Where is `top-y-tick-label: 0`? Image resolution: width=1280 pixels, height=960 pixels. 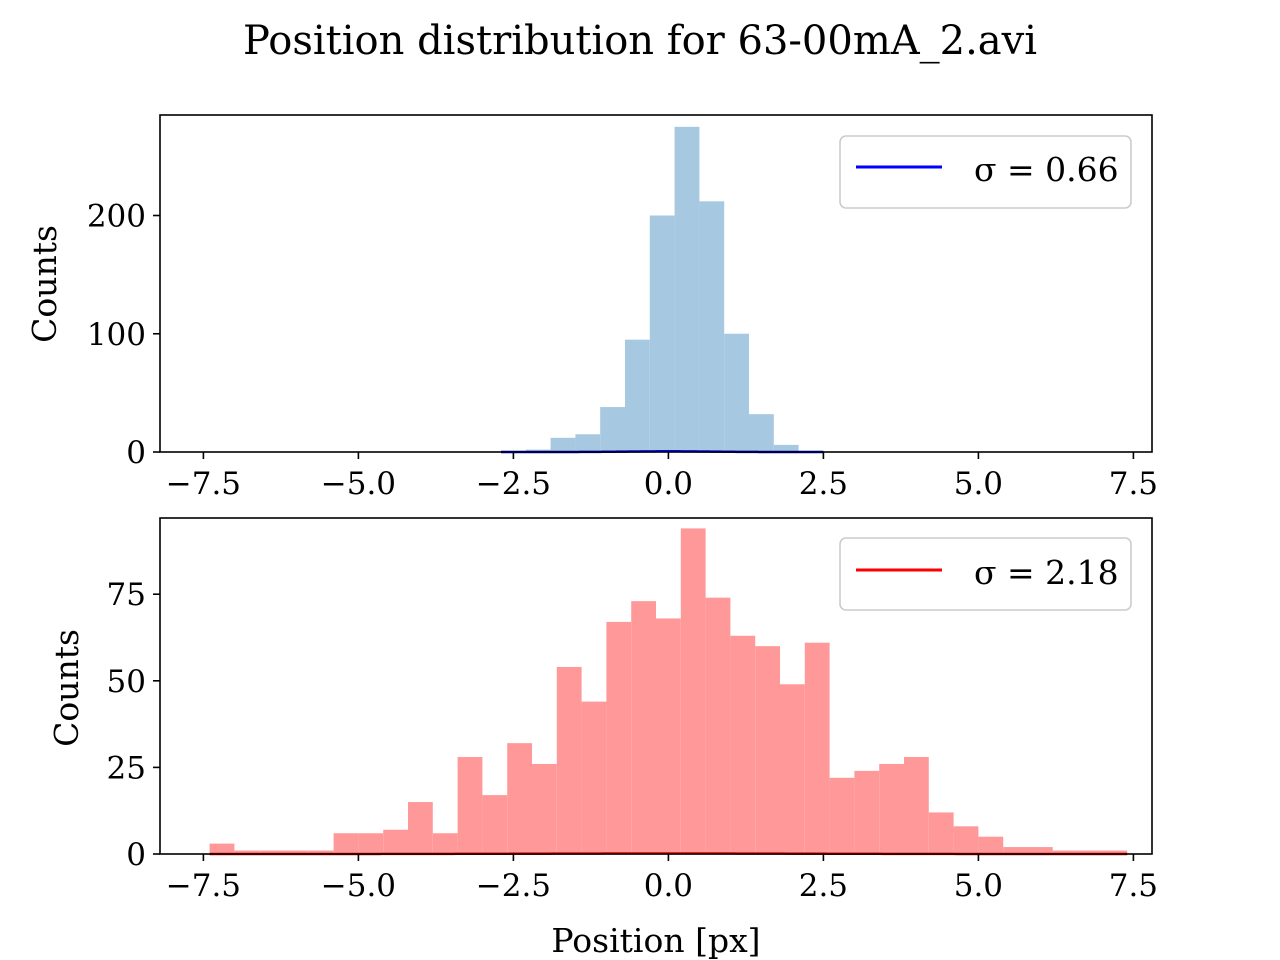
top-y-tick-label: 0 is located at coordinates (136, 453).